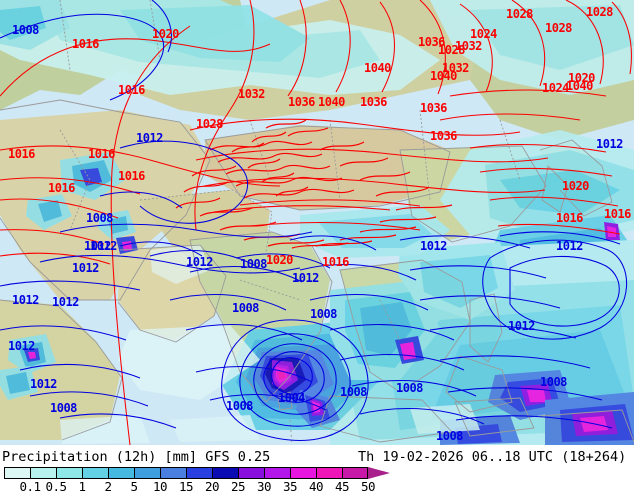 This screenshot has height=494, width=634. What do you see at coordinates (160, 486) in the screenshot?
I see `colorbar-tick: 10` at bounding box center [160, 486].